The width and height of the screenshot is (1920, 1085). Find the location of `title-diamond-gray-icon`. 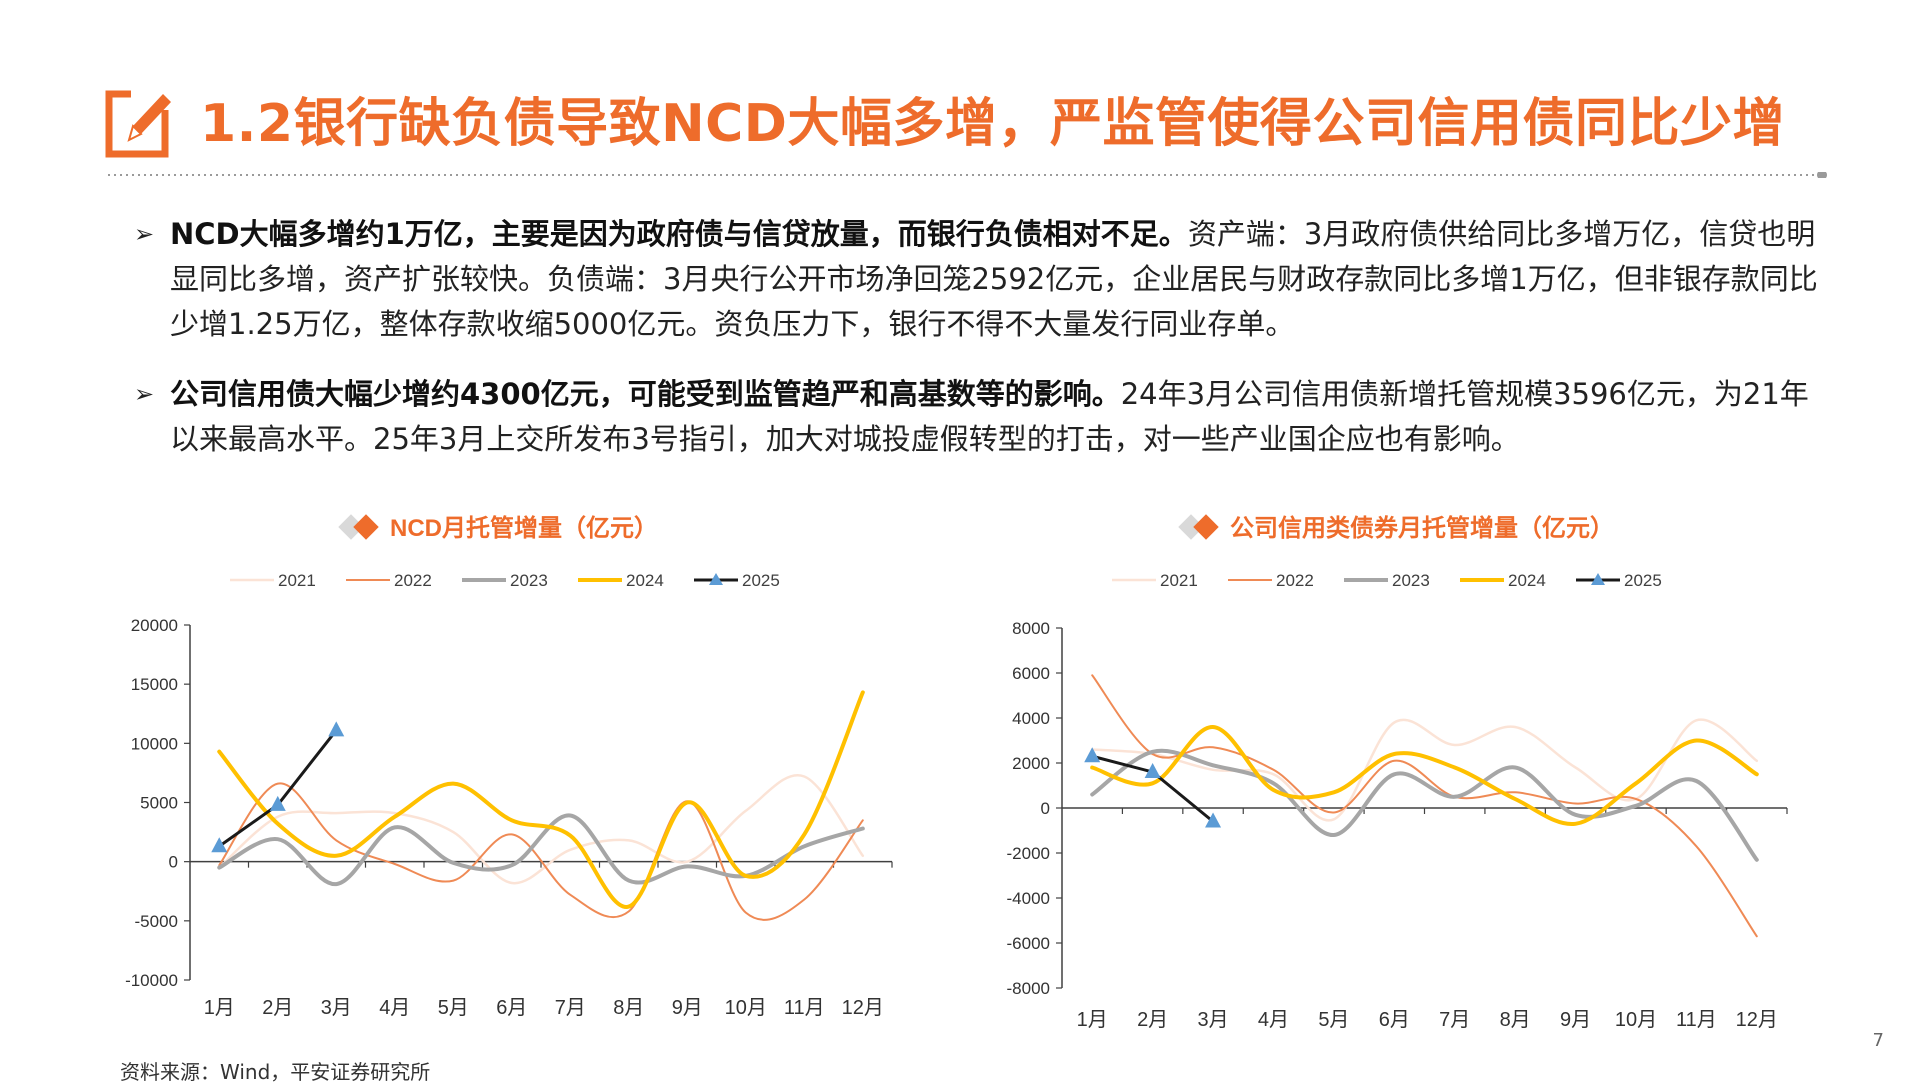

title-diamond-gray-icon is located at coordinates (351, 527).